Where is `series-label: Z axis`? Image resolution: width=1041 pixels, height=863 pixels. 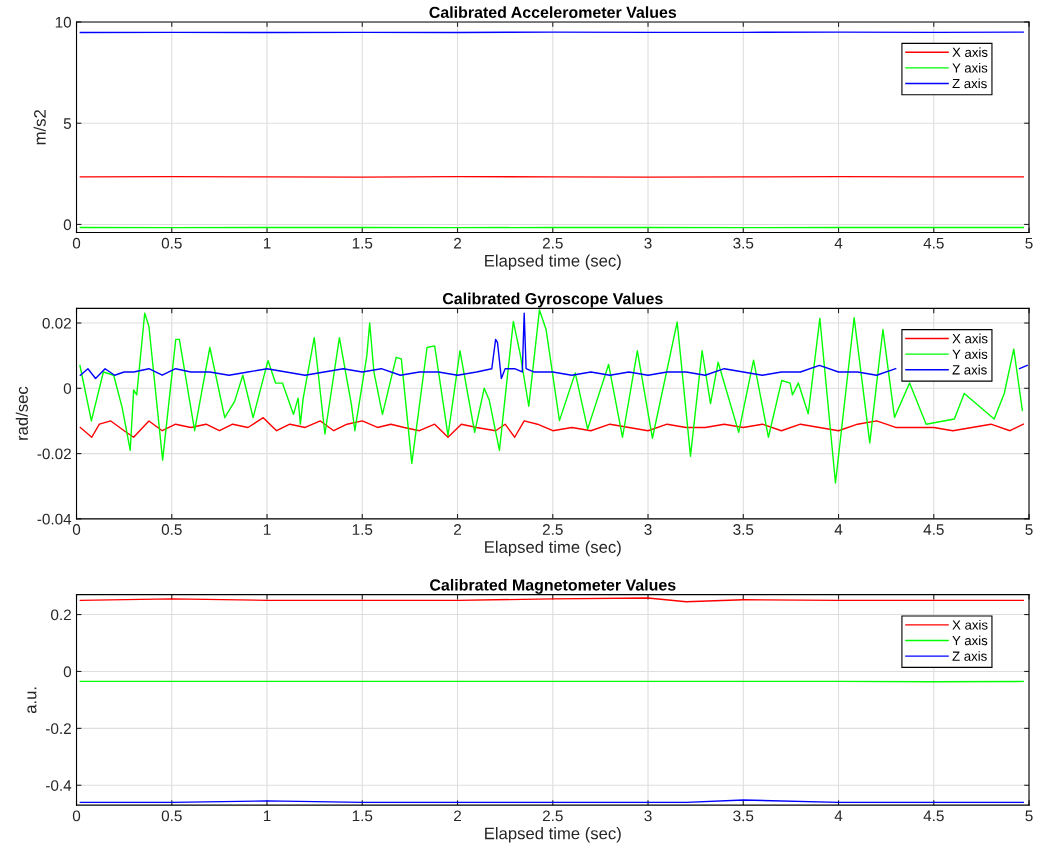 series-label: Z axis is located at coordinates (969, 369).